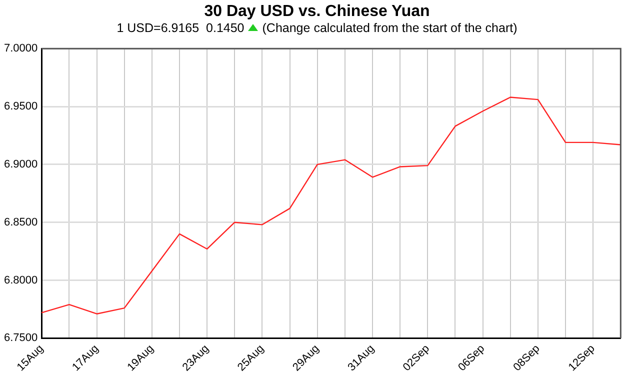  I want to click on y-tick-label: 6.8000, so click(21, 280).